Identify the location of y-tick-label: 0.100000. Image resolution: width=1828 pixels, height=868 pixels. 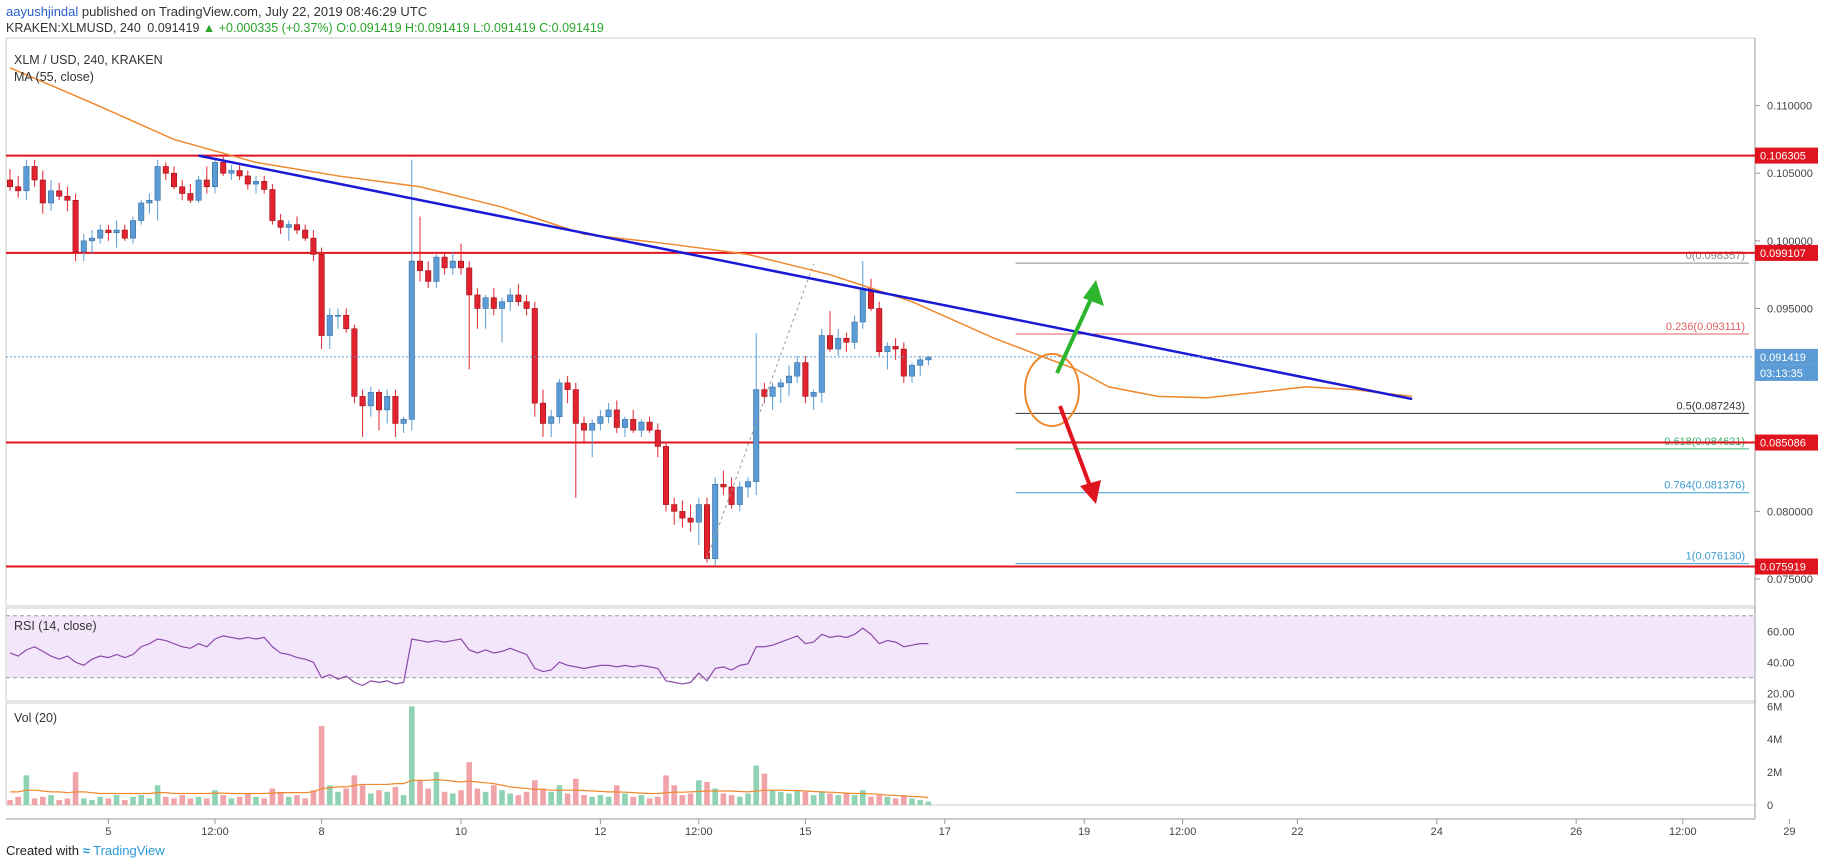
(1790, 242).